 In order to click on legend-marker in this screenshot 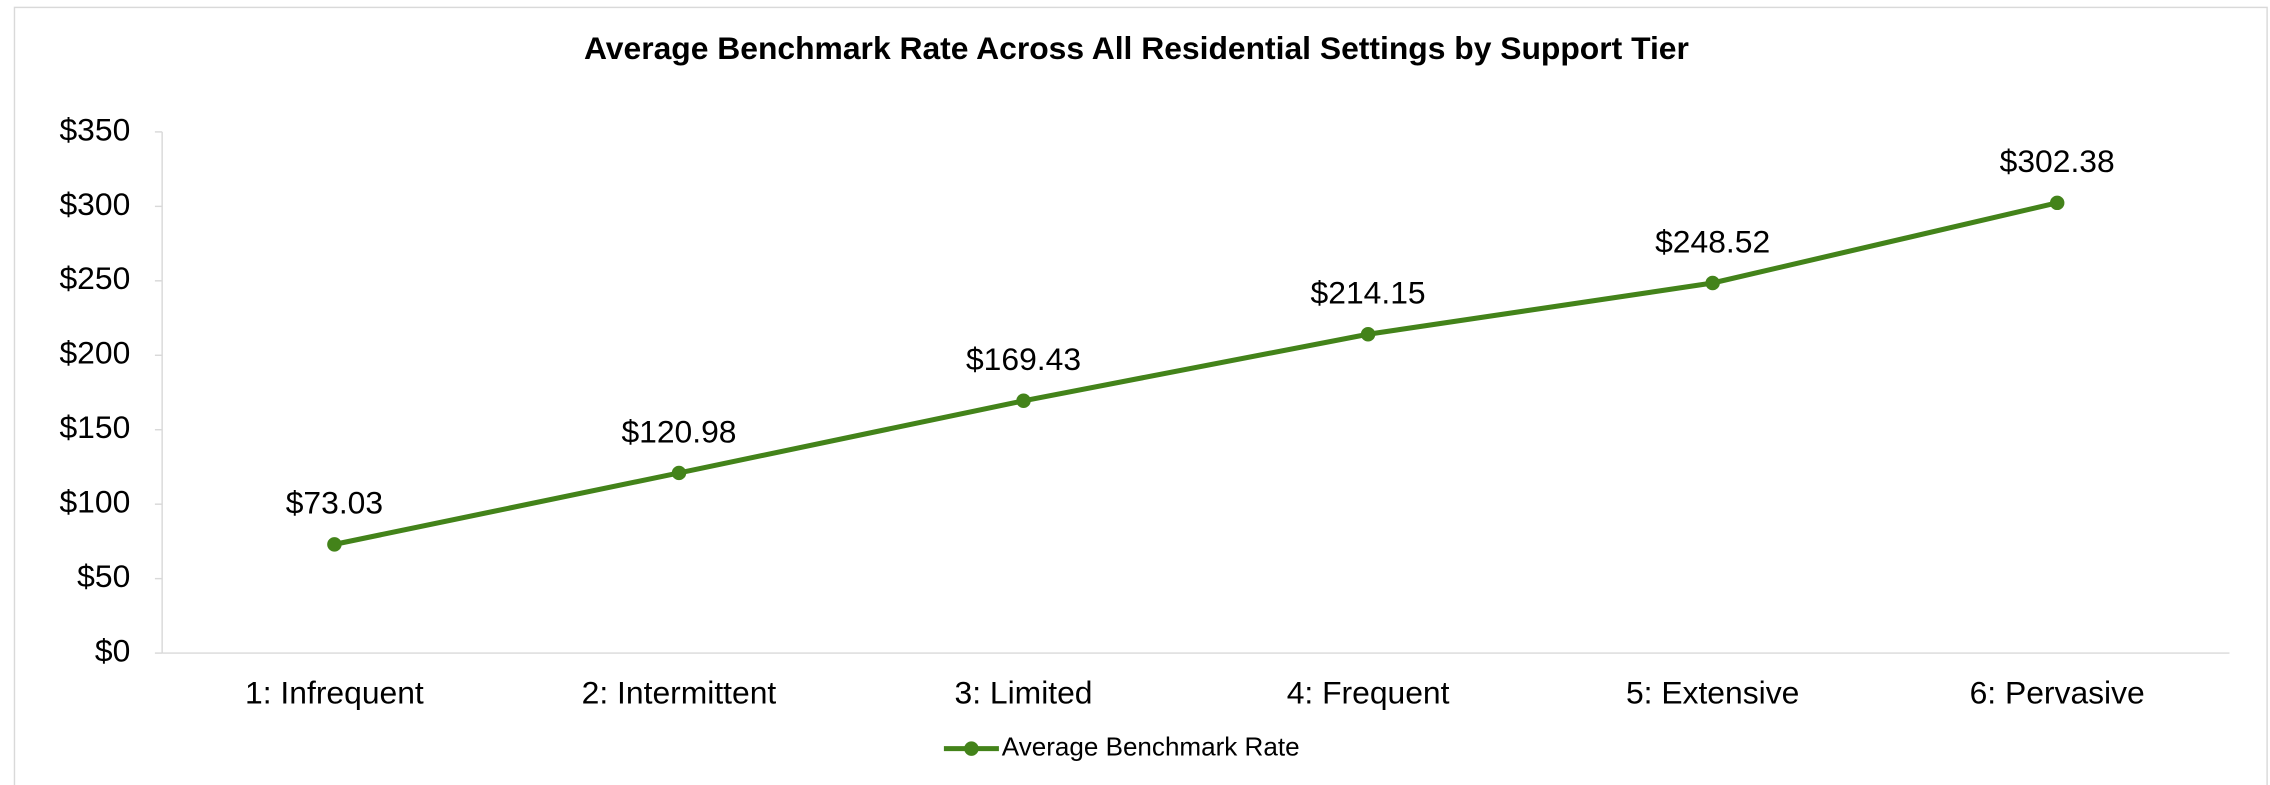, I will do `click(971, 748)`.